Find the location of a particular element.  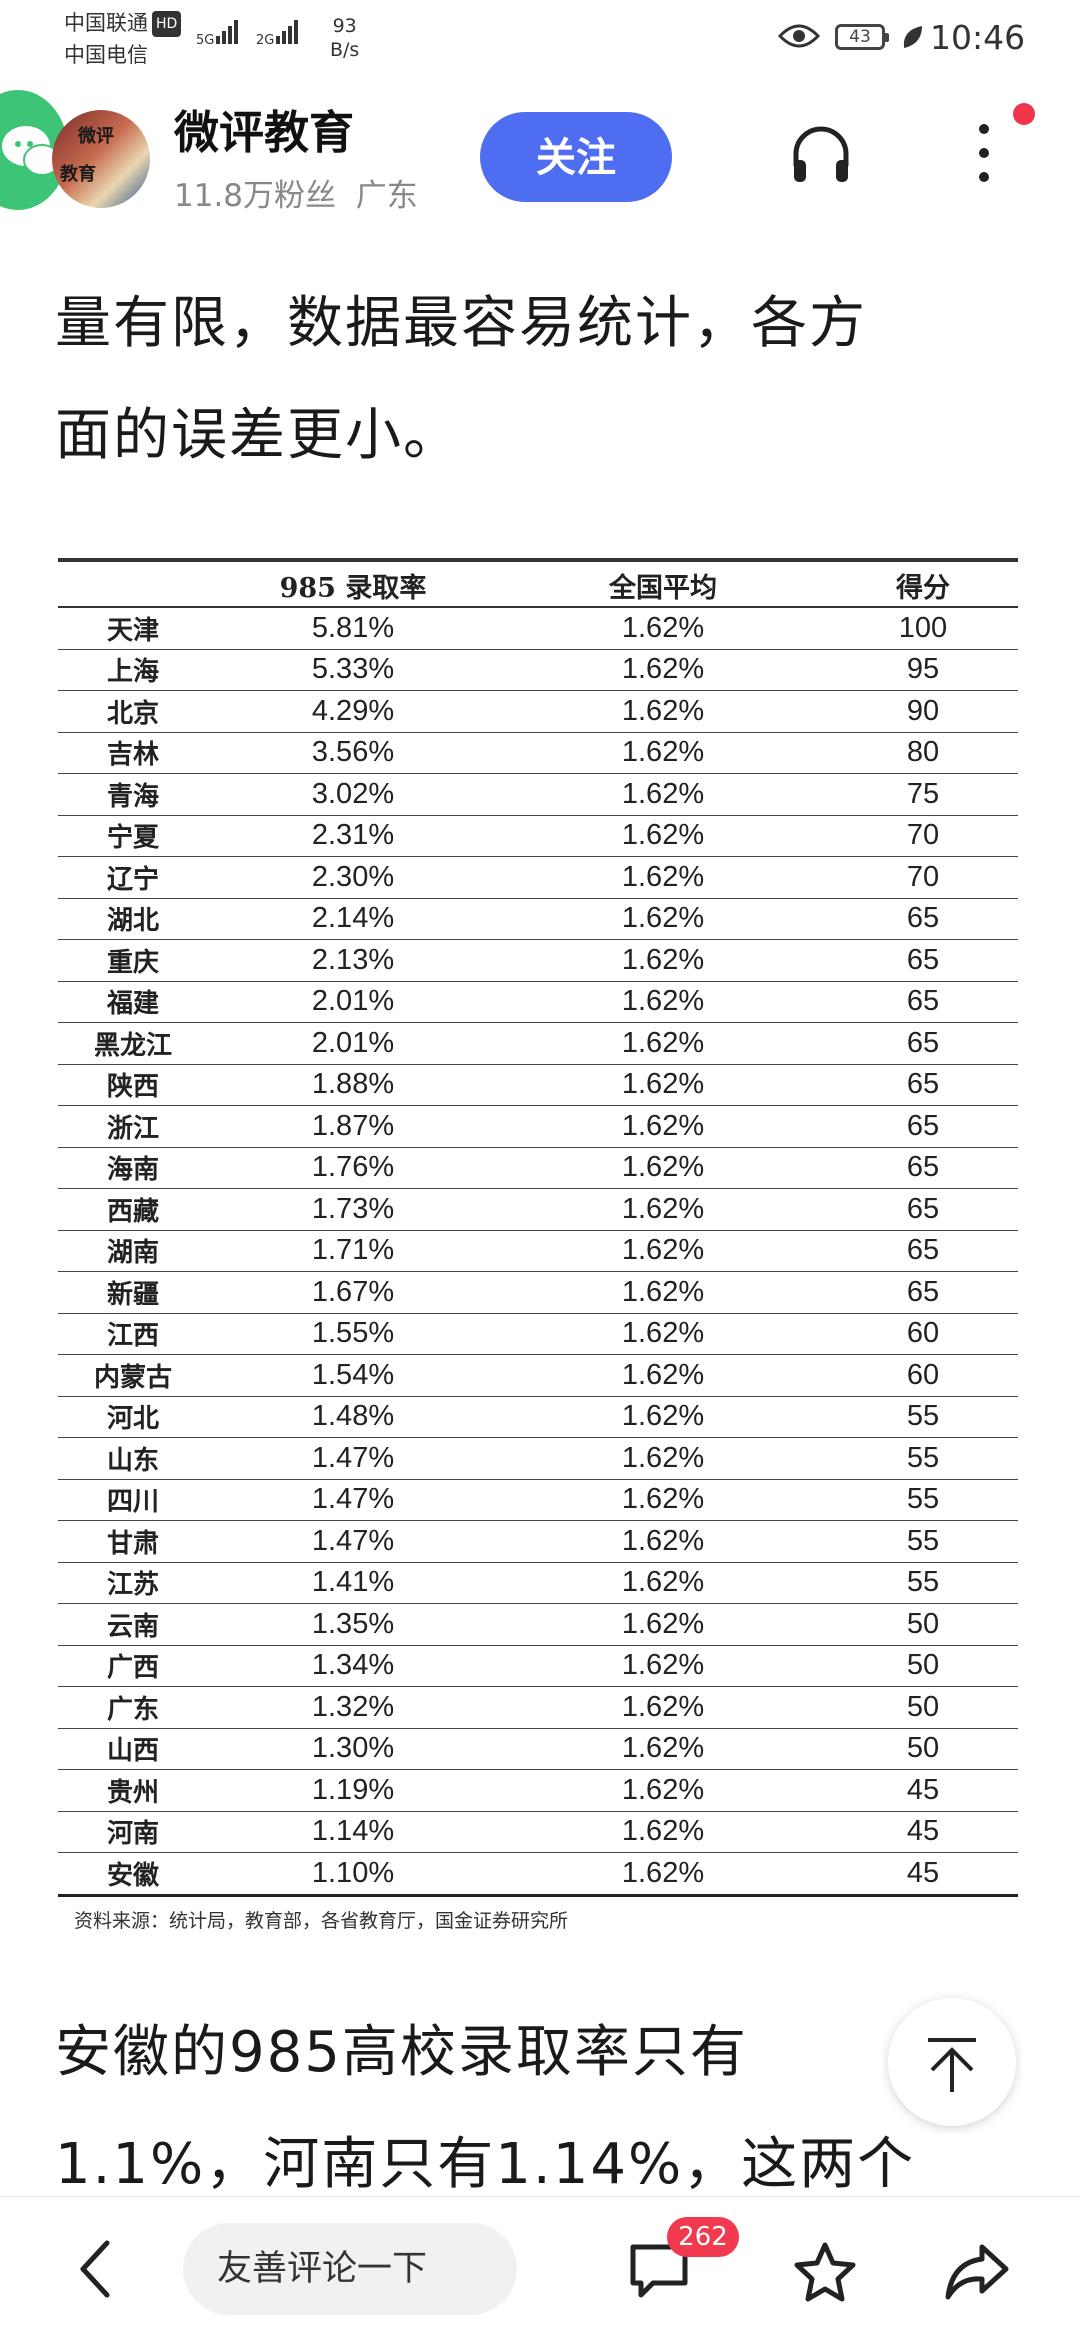

table-row: 海南 1.76% 1.62% 65 is located at coordinates (538, 1168).